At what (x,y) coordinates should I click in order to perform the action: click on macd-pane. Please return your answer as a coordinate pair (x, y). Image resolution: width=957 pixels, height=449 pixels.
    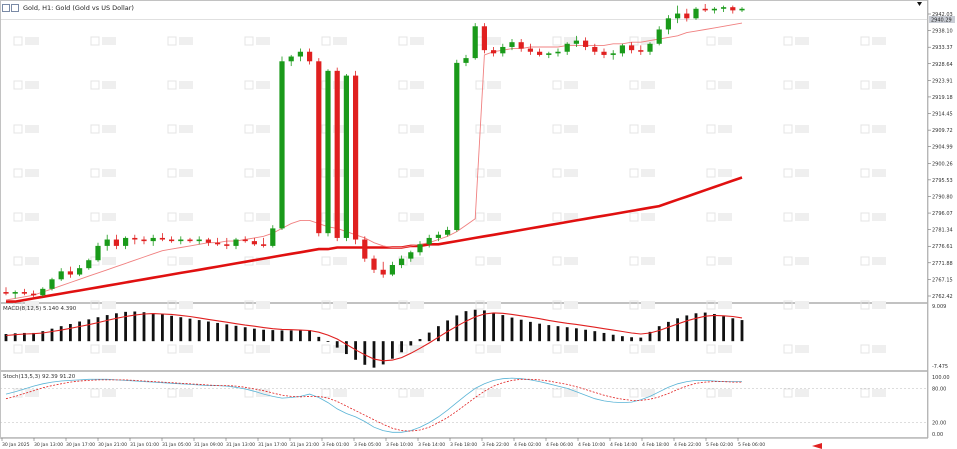
    Looking at the image, I should click on (464, 337).